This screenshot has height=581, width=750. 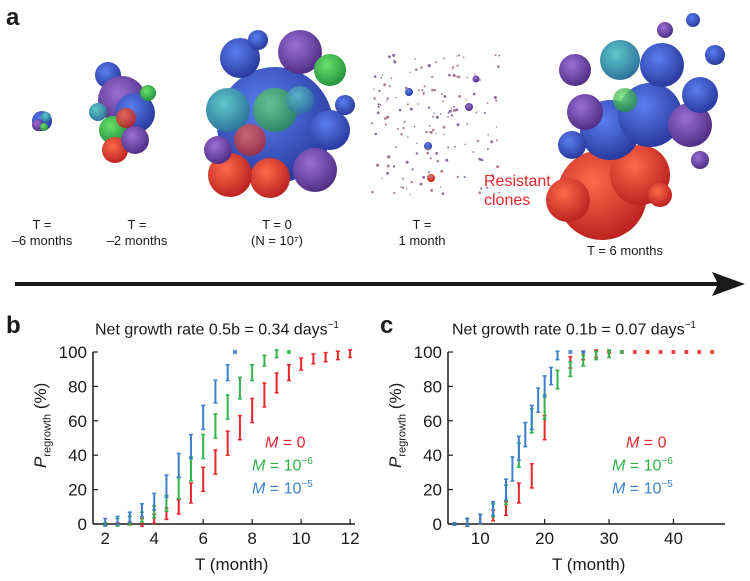 What do you see at coordinates (432, 455) in the screenshot?
I see `y-tick-label: 40` at bounding box center [432, 455].